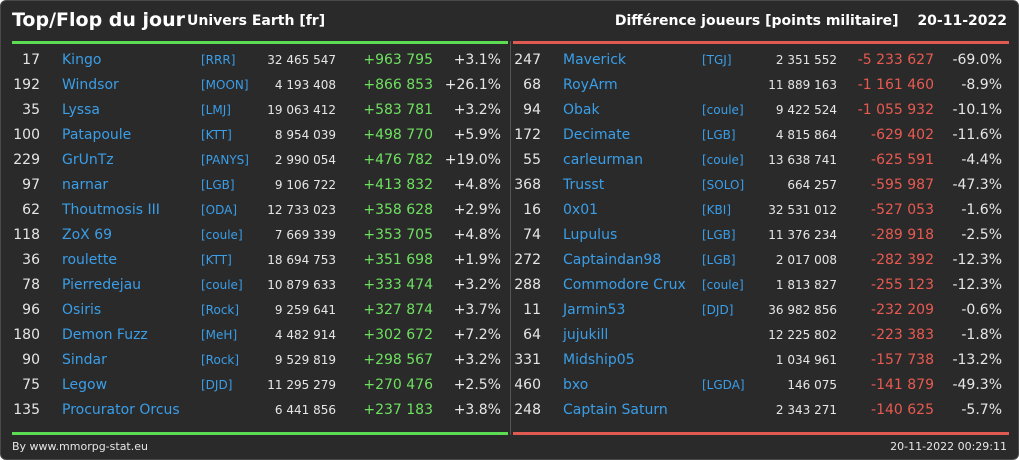 Image resolution: width=1019 pixels, height=460 pixels. Describe the element at coordinates (105, 335) in the screenshot. I see `player-name-link: Demon Fuzz` at that location.